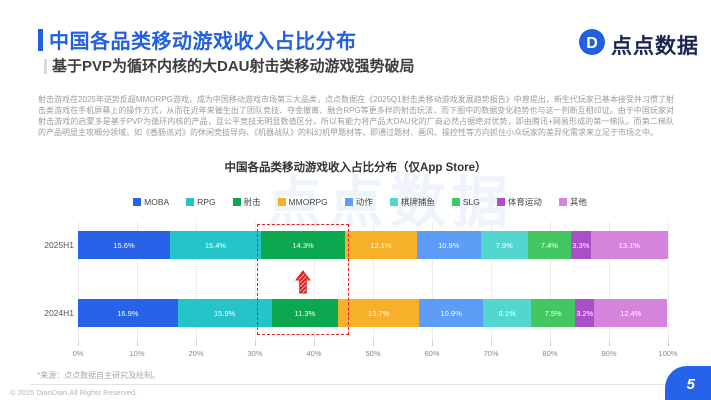 The height and width of the screenshot is (400, 711). I want to click on bar-segment-体育运动: 3.3%, so click(581, 245).